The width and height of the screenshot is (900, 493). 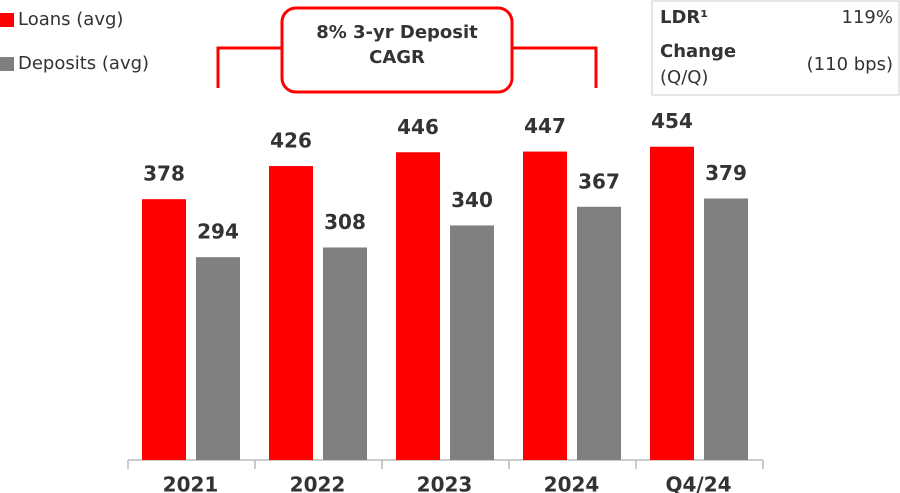 I want to click on ratio-table: LDR¹ 119% Change (Q/Q) (110 bps), so click(x=775, y=48).